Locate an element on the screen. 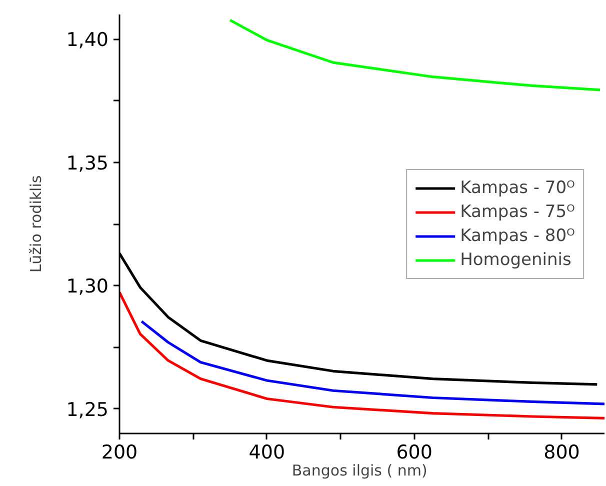  x-tick-label: 400 is located at coordinates (267, 453).